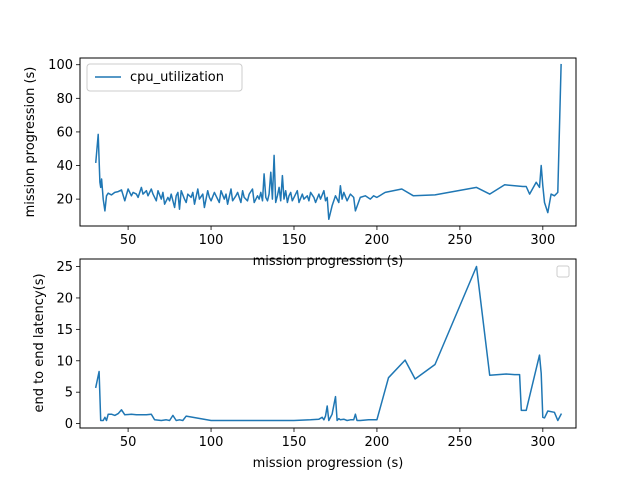 The image size is (640, 480). I want to click on legend-label: cpu_utilization, so click(177, 77).